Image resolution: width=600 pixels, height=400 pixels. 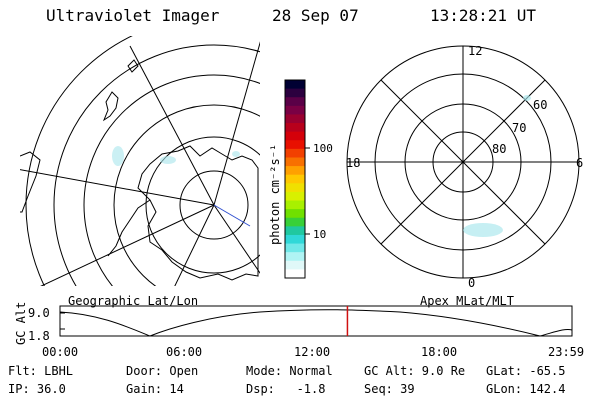 I want to click on timeline-xtick-2: 12:00, so click(x=312, y=352).